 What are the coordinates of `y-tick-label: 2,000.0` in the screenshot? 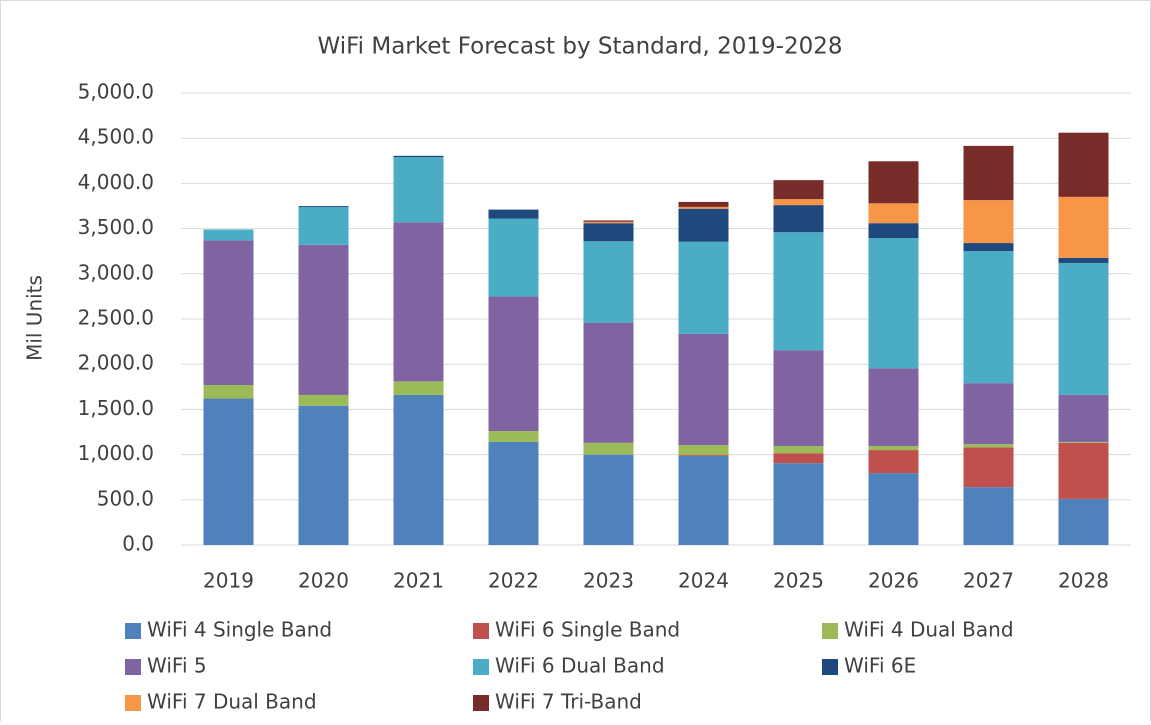 It's located at (116, 363).